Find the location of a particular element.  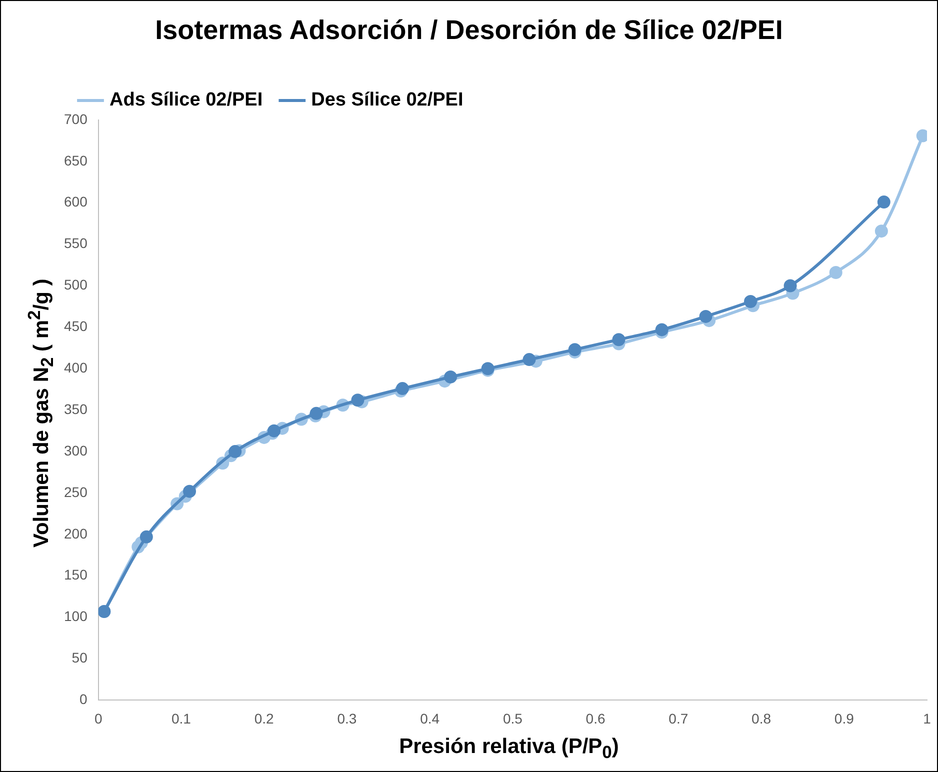

y-tick-label: 550 is located at coordinates (76, 243).